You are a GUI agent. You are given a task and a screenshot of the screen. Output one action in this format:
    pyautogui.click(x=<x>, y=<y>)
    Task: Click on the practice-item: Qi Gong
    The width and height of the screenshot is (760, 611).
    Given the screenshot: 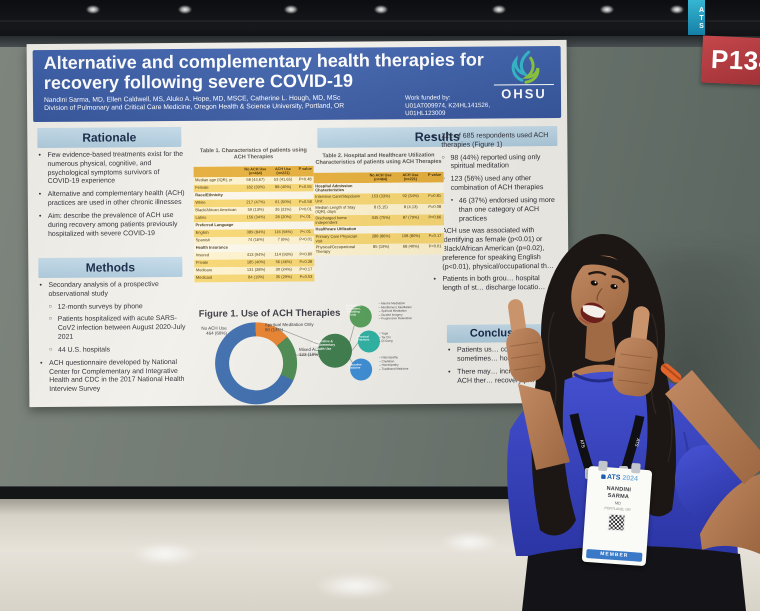 What is the action you would take?
    pyautogui.click(x=403, y=341)
    